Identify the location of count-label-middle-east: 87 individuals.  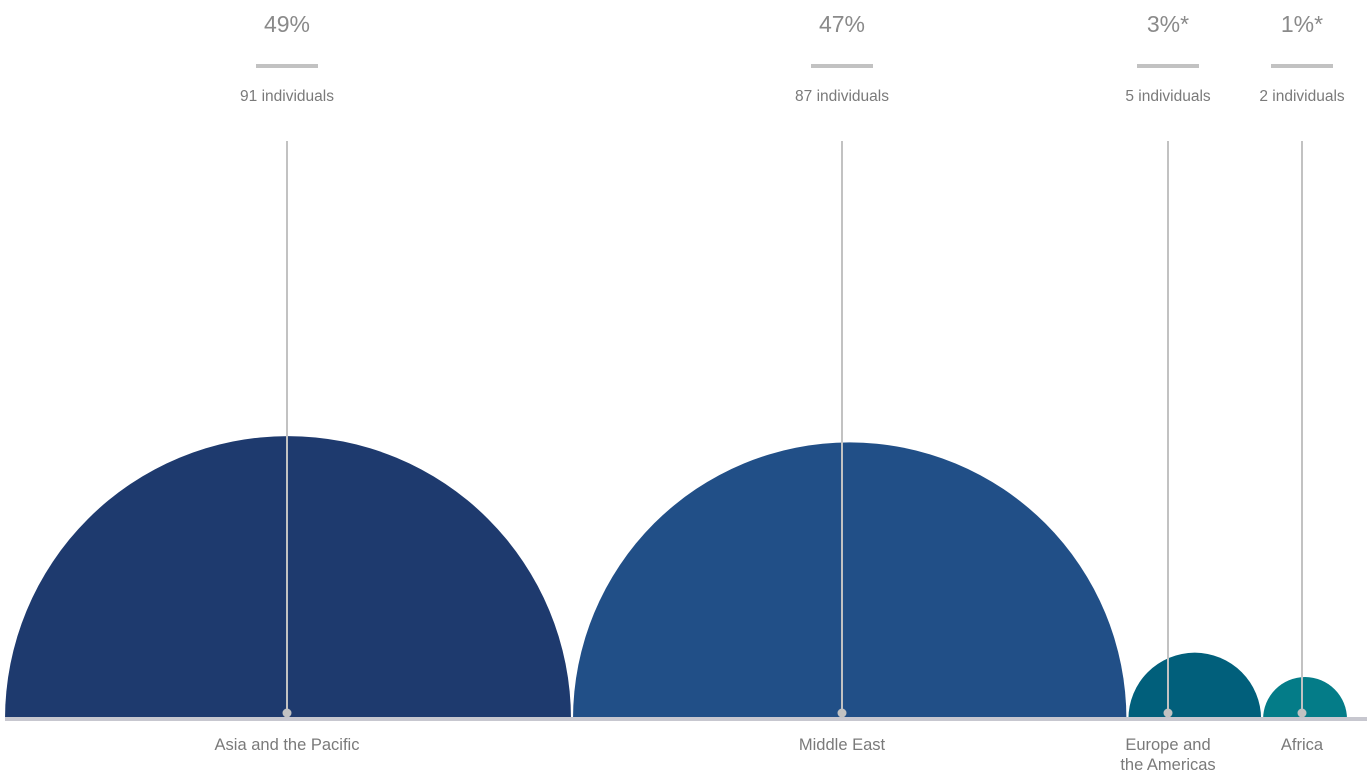
(842, 96).